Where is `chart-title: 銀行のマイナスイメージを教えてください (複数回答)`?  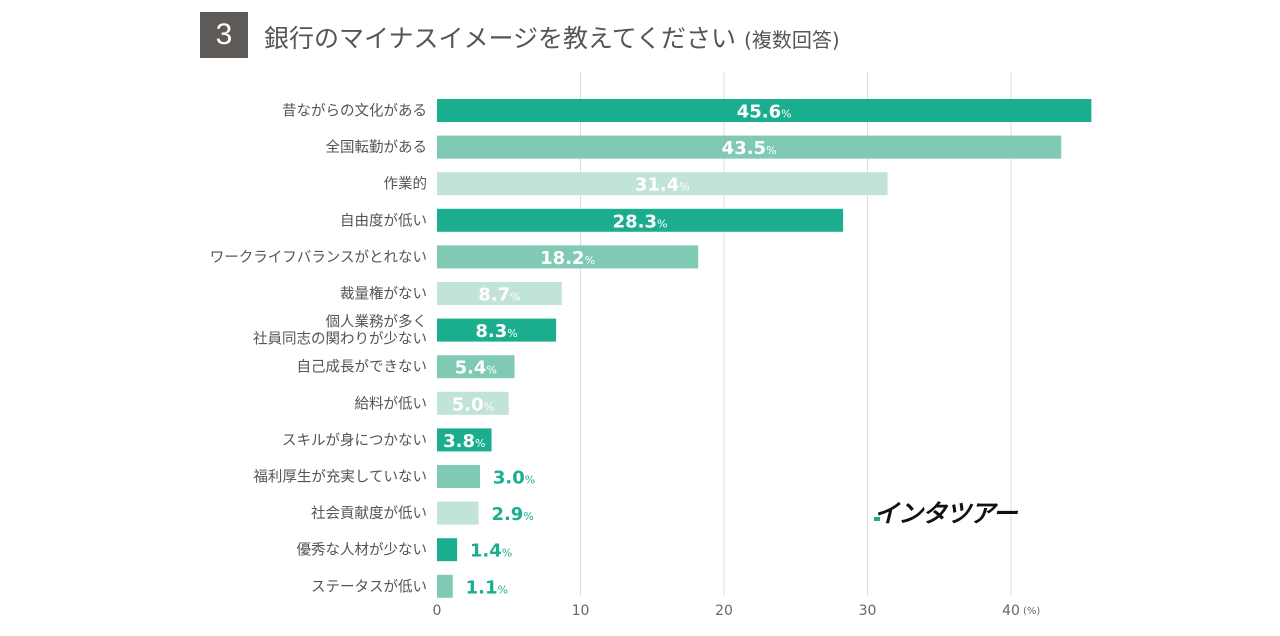
chart-title: 銀行のマイナスイメージを教えてください (複数回答) is located at coordinates (552, 37).